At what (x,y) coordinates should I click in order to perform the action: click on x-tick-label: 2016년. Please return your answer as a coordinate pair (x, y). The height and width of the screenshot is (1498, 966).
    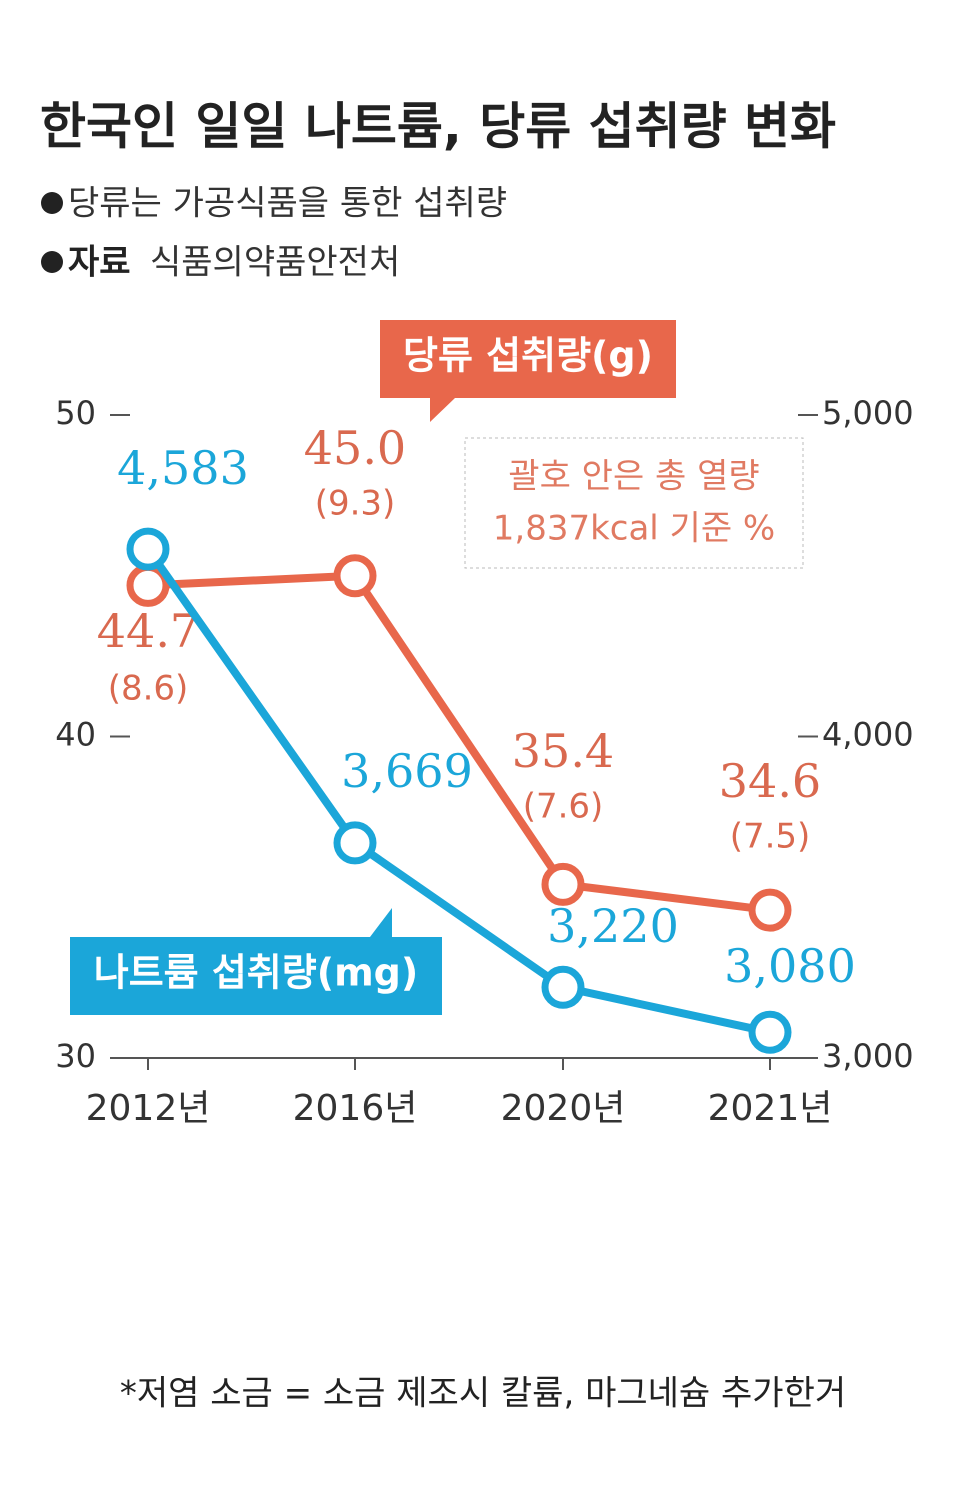
    Looking at the image, I should click on (355, 1108).